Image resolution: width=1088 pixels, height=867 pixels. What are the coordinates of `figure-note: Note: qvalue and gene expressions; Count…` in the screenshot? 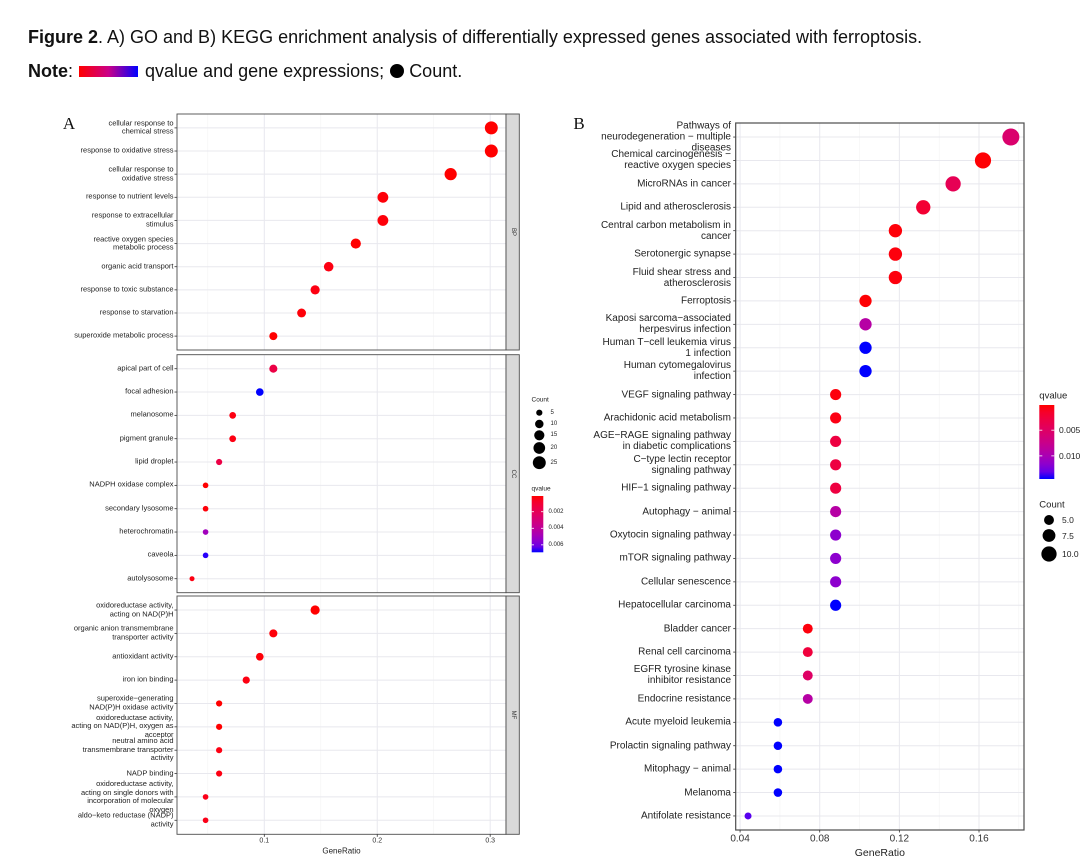 It's located at (245, 71).